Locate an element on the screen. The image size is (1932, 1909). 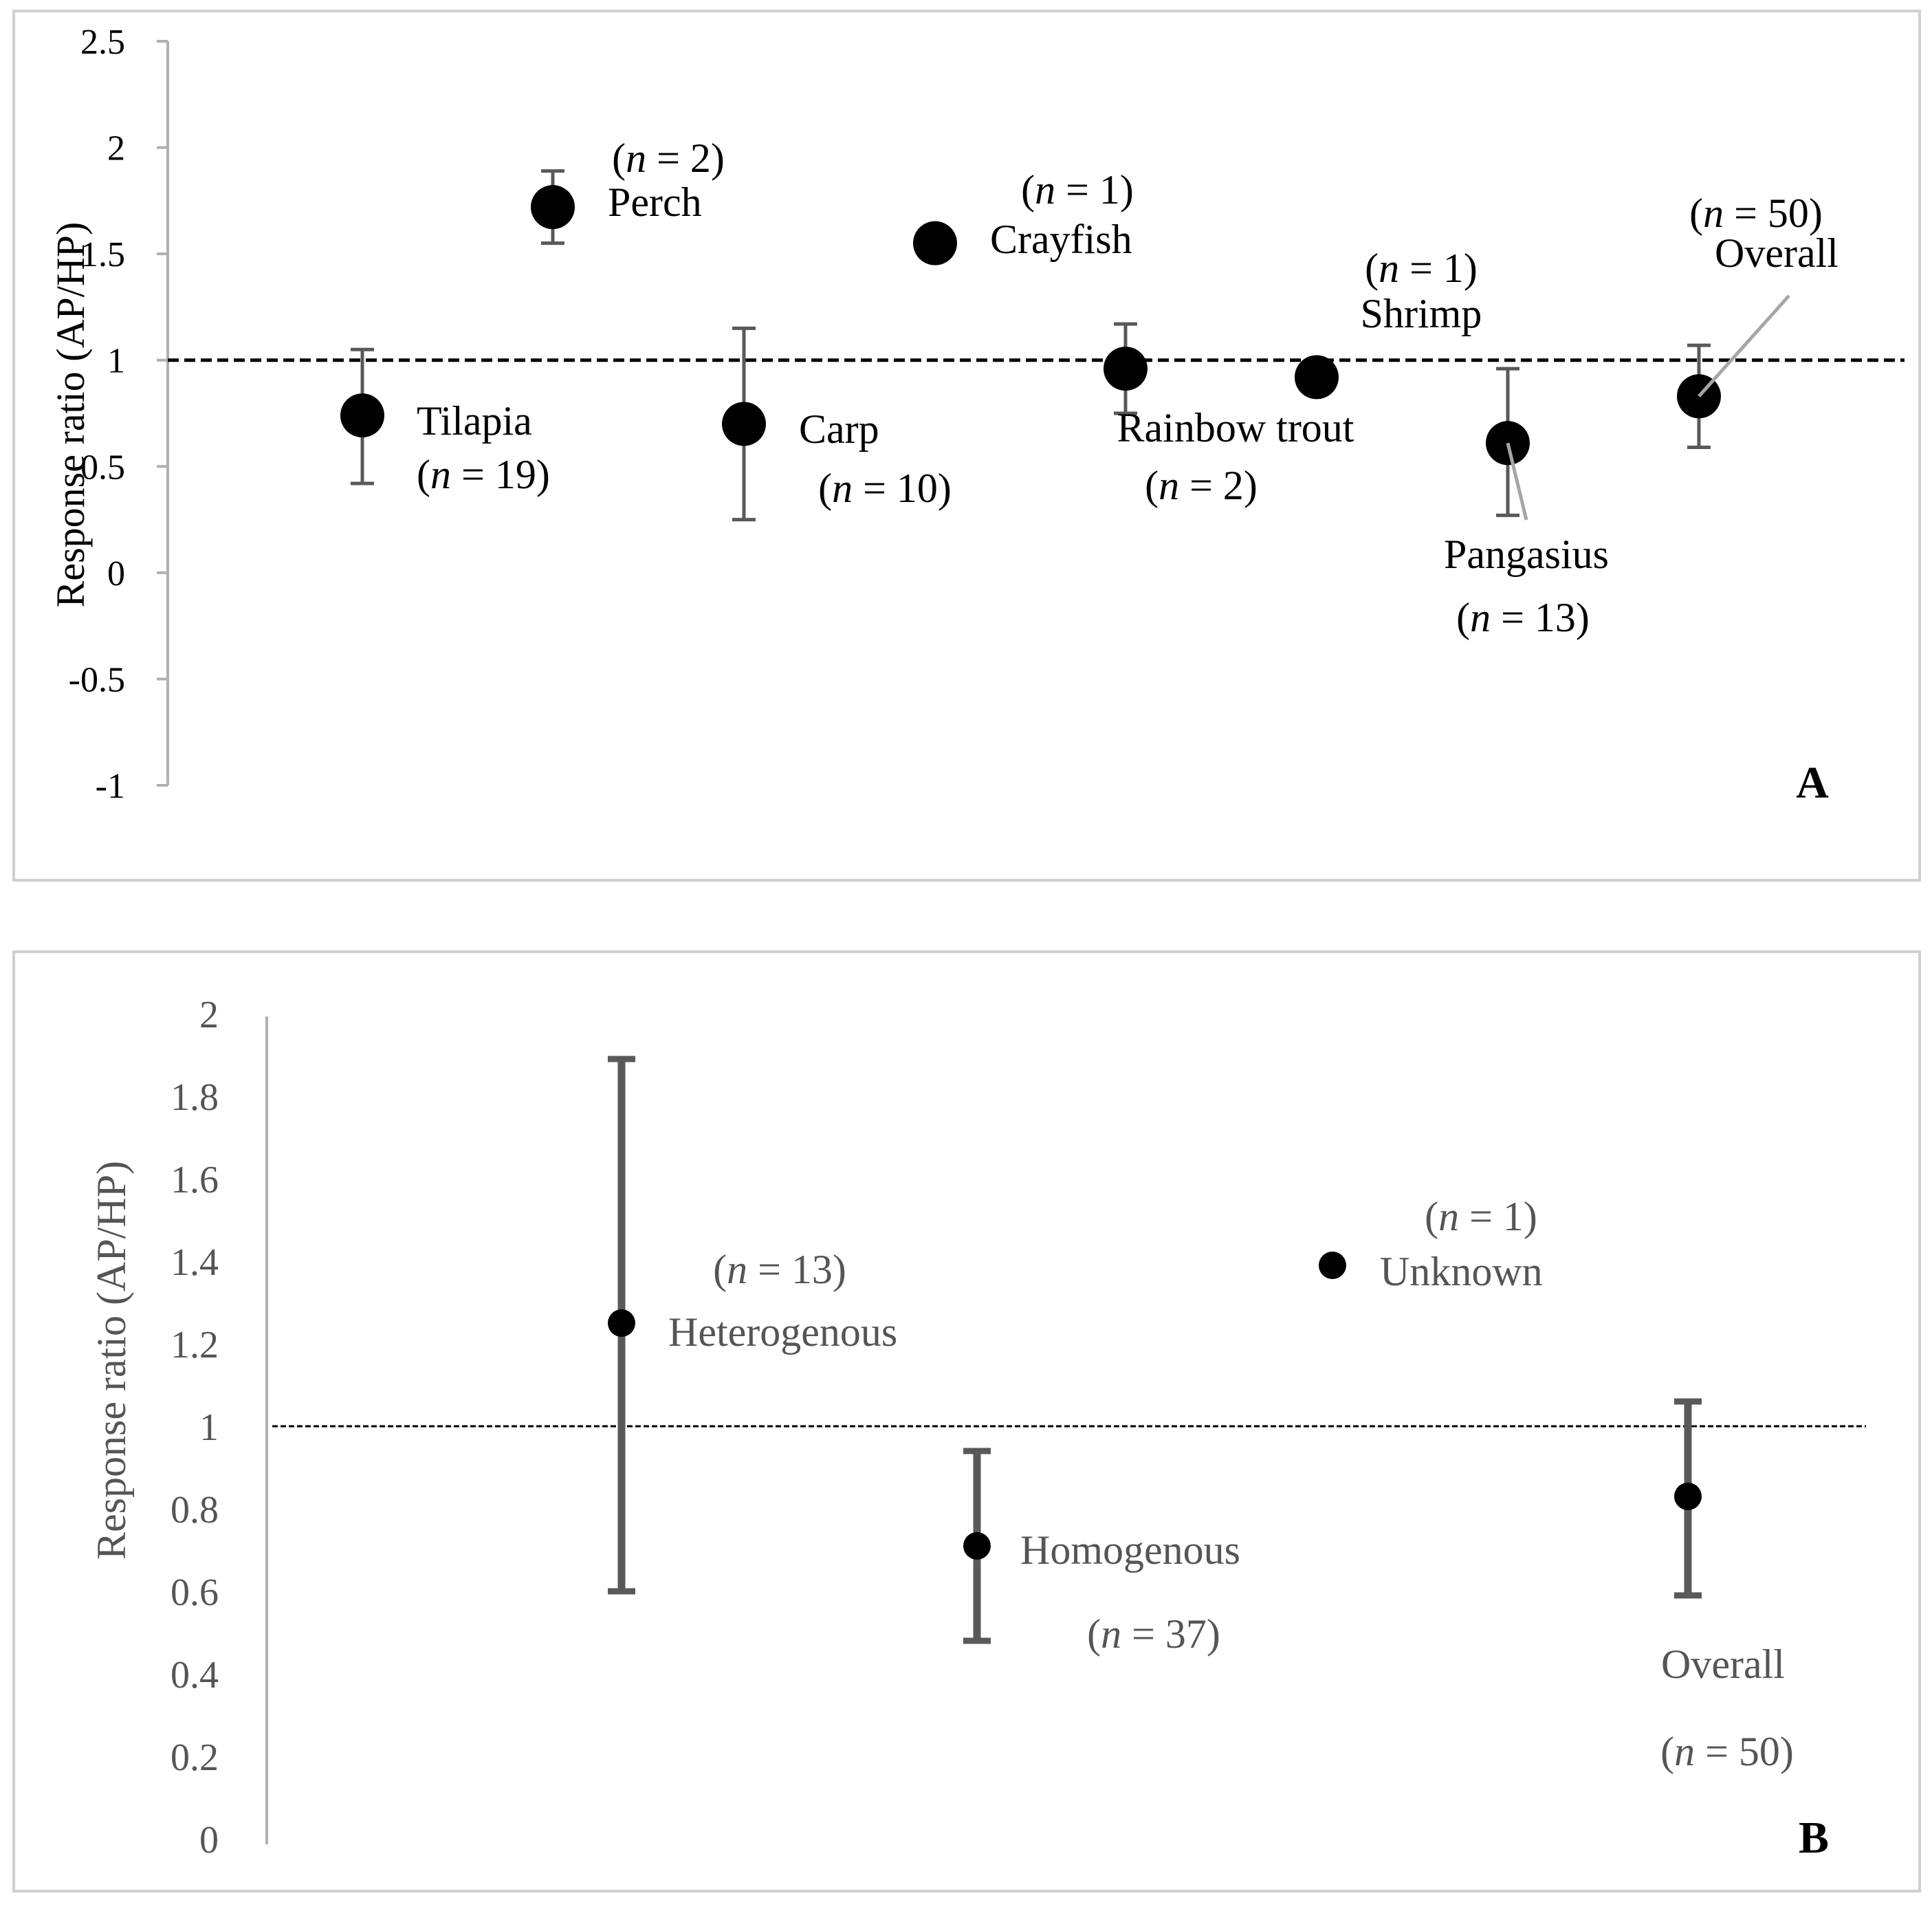
y-tick-label: 0.2 is located at coordinates (195, 1758).